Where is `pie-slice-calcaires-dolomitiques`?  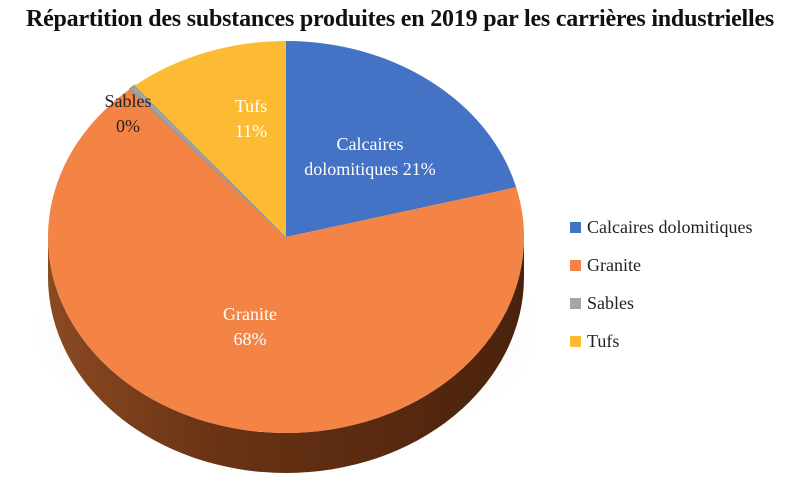
pie-slice-calcaires-dolomitiques is located at coordinates (401, 139).